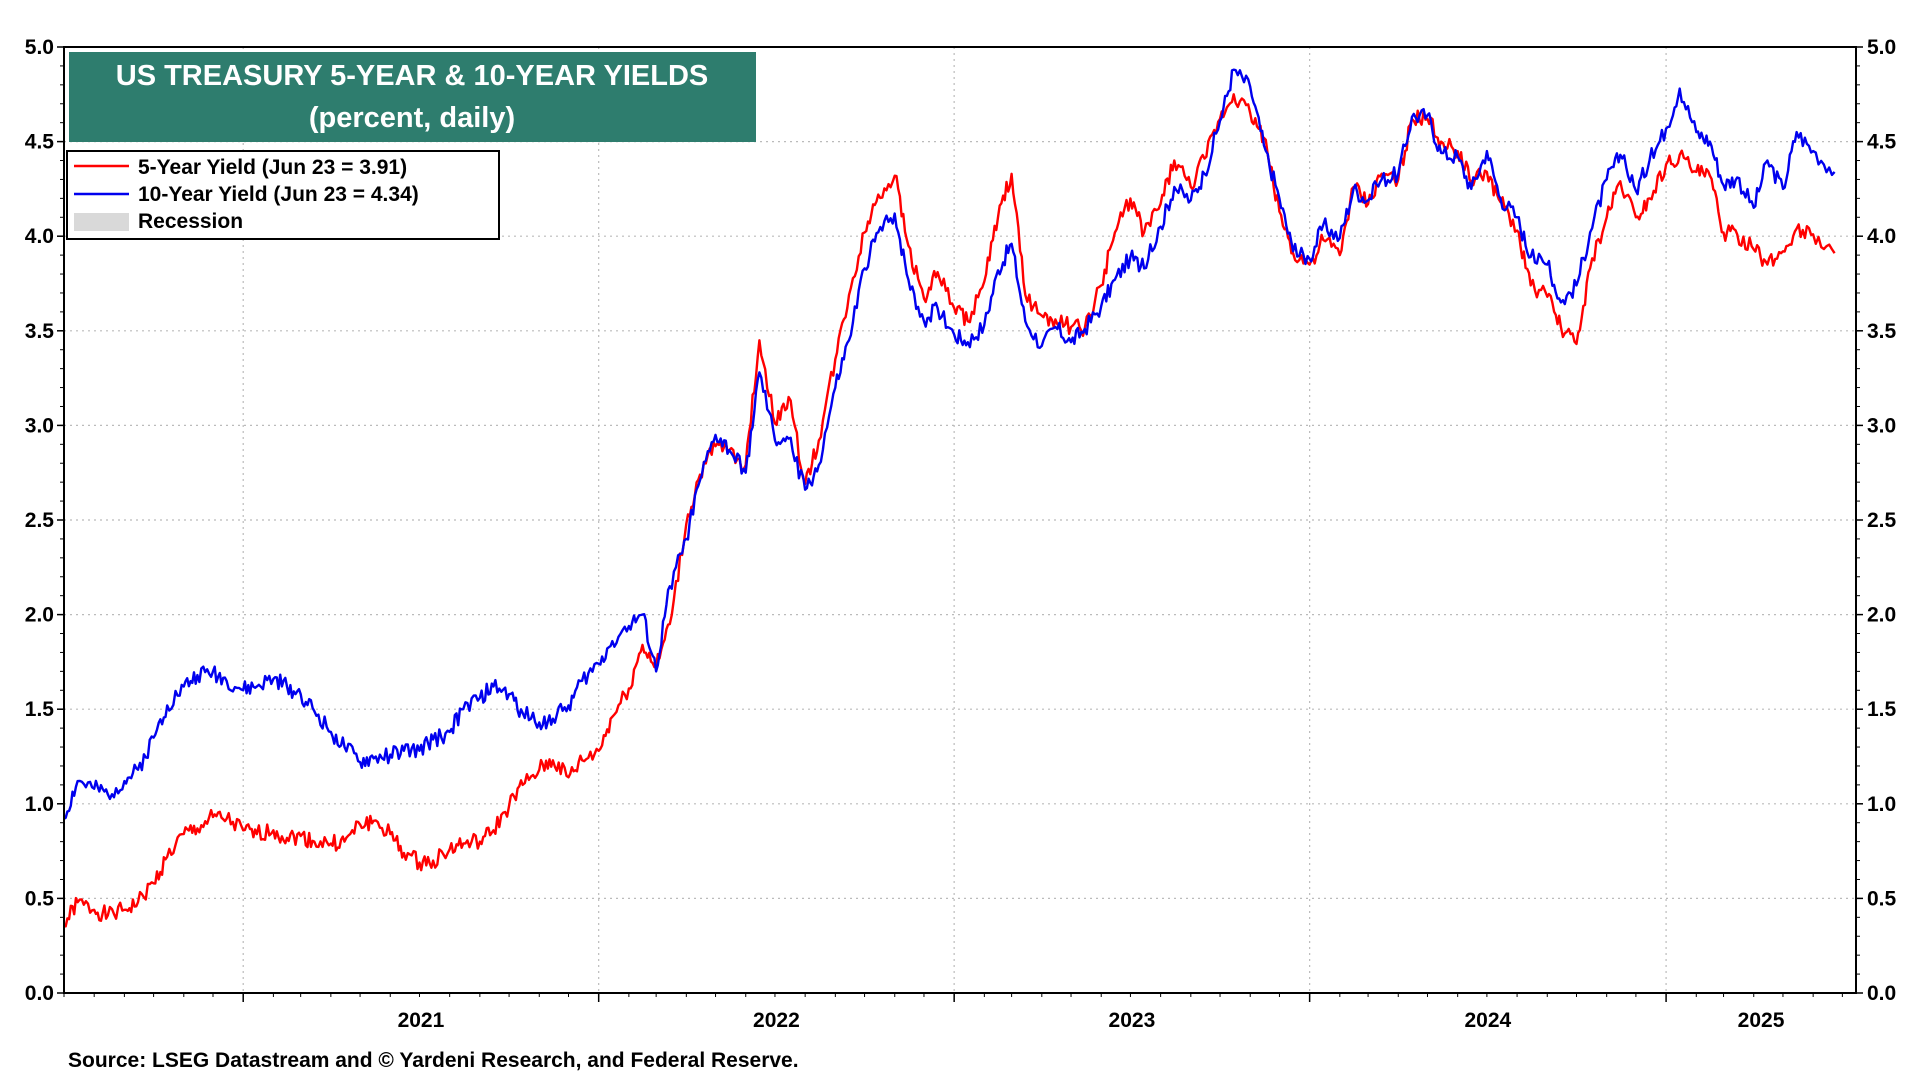  I want to click on x-axis: 2021 2022 2023 2024 2025, so click(953, 1012).